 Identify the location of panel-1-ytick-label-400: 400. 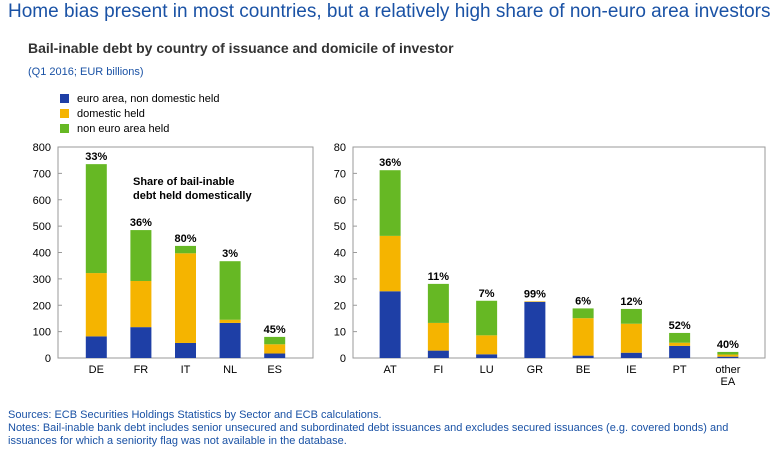
(42, 254).